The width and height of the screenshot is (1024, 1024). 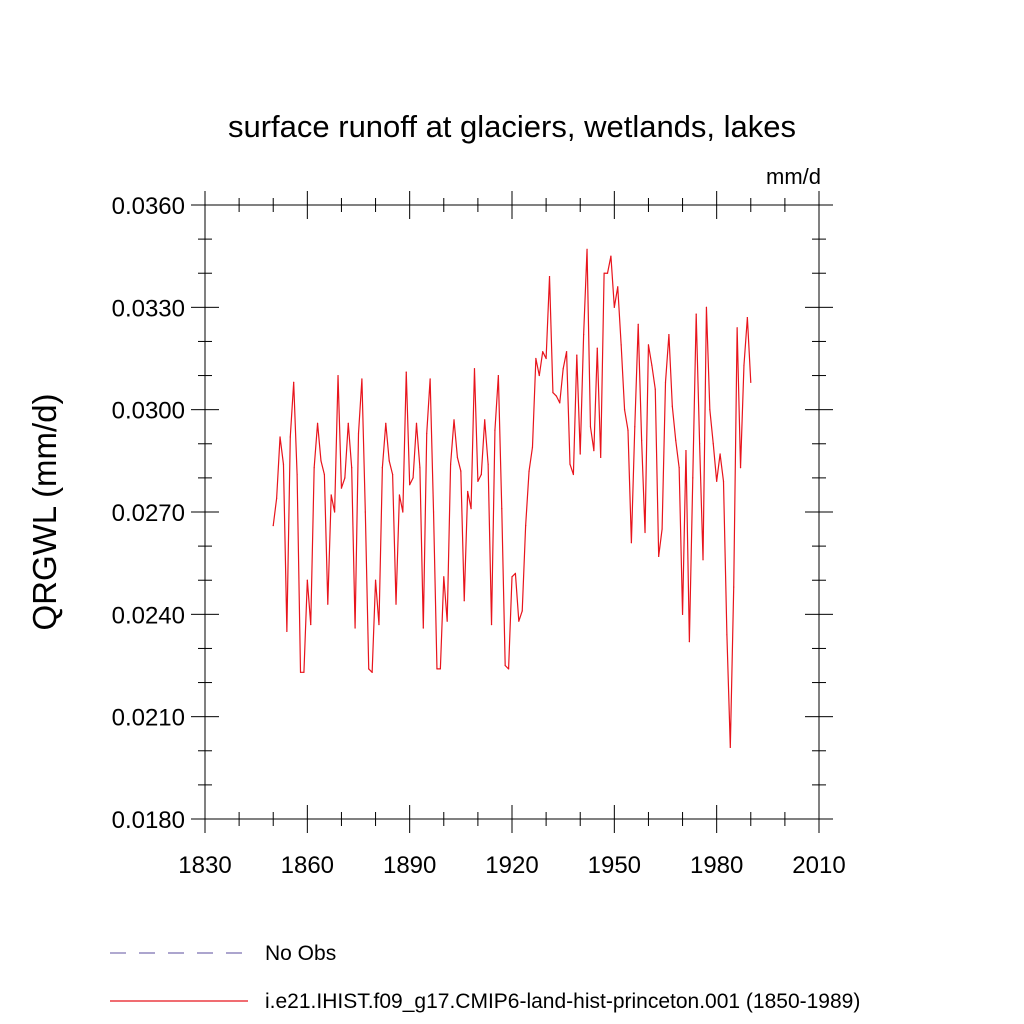 What do you see at coordinates (716, 865) in the screenshot?
I see `x-tick-label: 1980` at bounding box center [716, 865].